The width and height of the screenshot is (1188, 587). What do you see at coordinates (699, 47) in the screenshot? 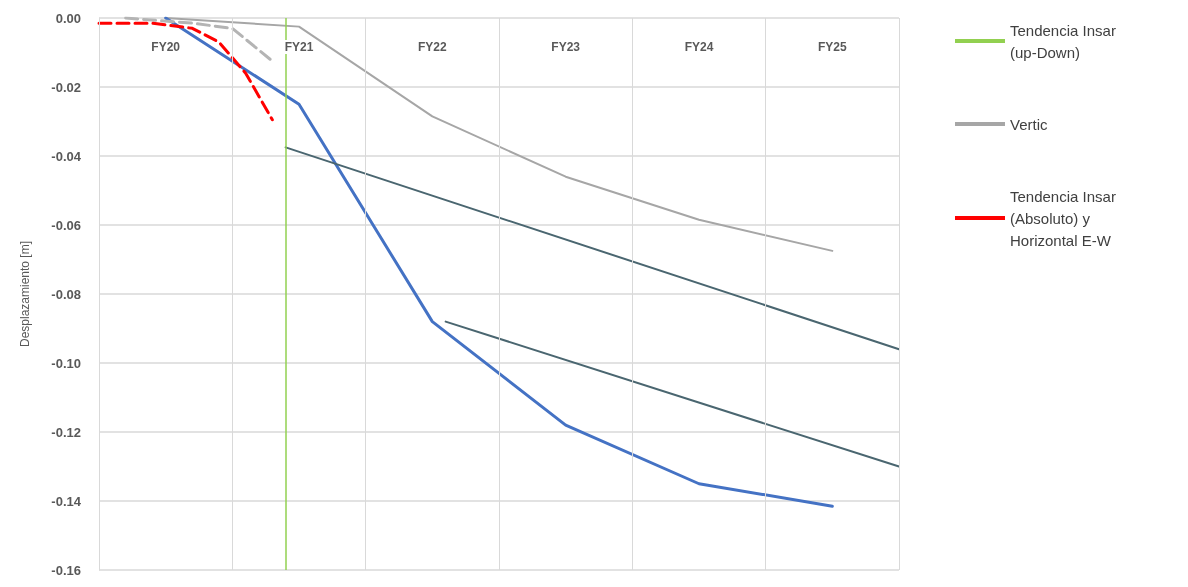
I see `x-tick-label: FY24` at bounding box center [699, 47].